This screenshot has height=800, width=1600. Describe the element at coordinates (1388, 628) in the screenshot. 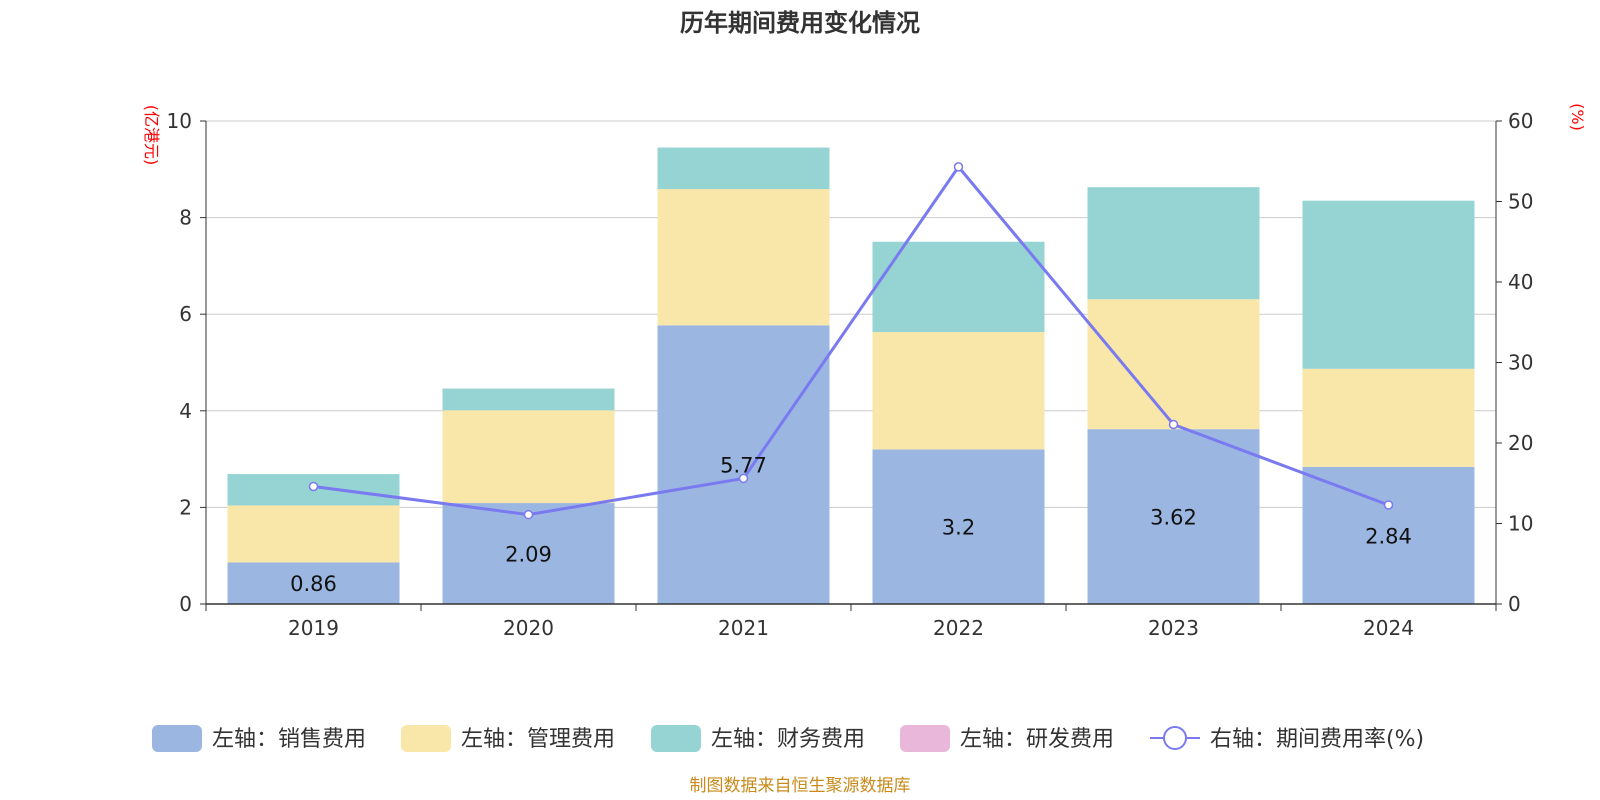

I see `x-tick-label: 2024` at that location.